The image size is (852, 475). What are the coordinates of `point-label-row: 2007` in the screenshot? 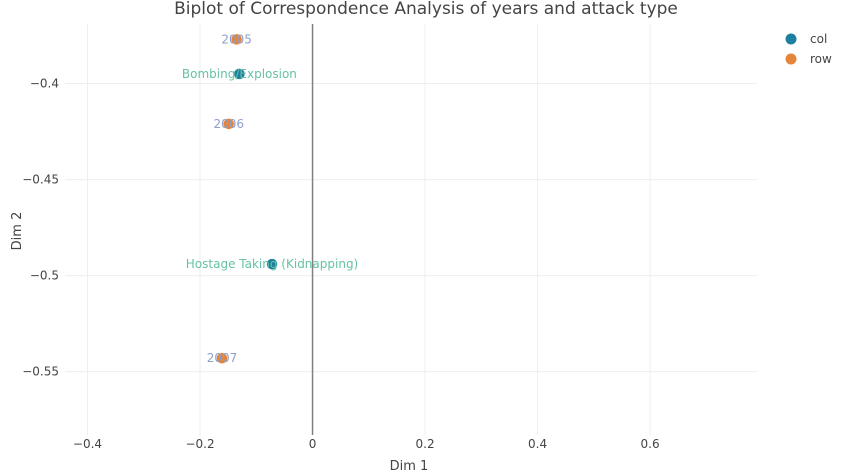 It's located at (222, 358).